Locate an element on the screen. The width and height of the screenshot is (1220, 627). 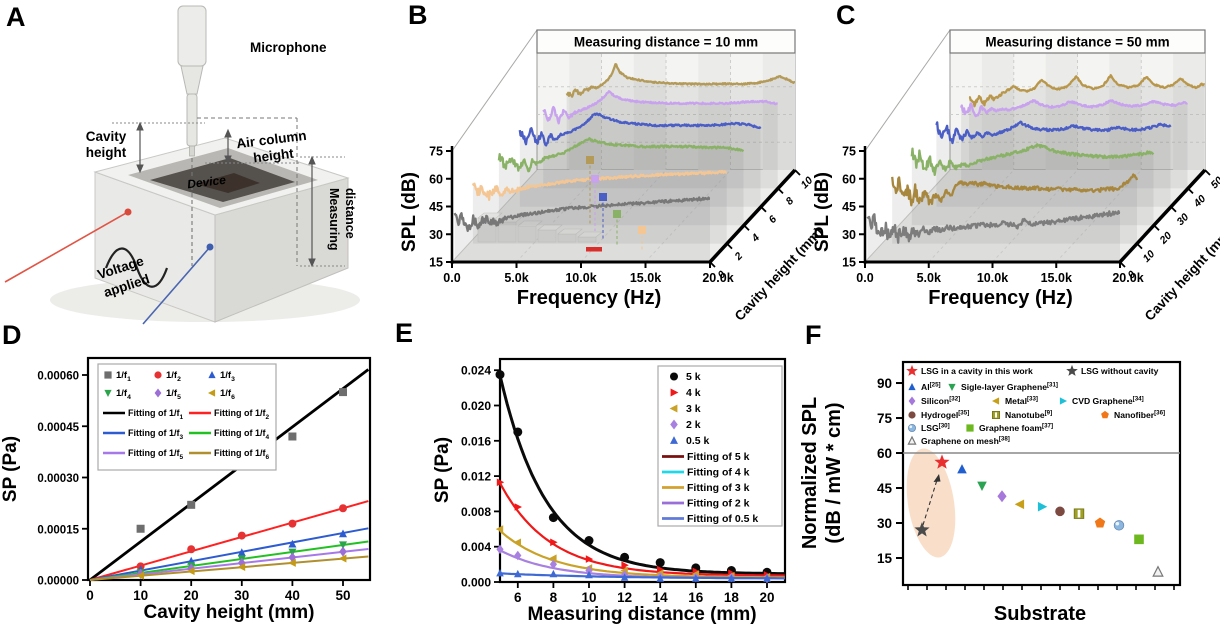
microphone-tip is located at coordinates (192, 151).